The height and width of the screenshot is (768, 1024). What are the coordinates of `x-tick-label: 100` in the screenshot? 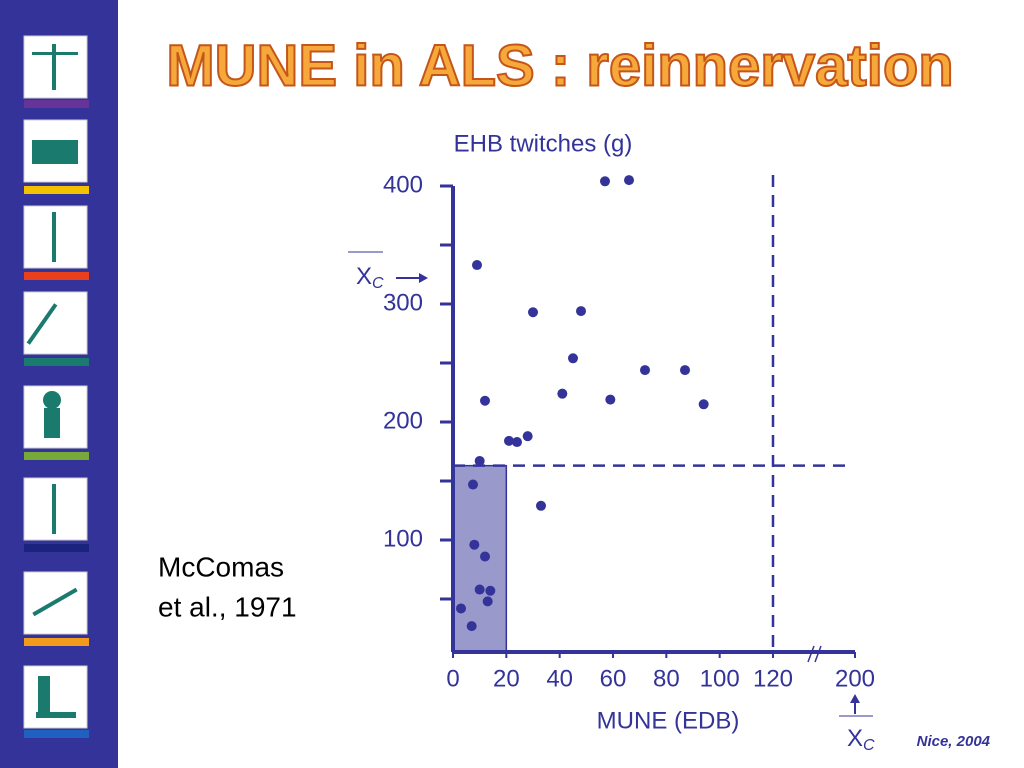 It's located at (720, 678).